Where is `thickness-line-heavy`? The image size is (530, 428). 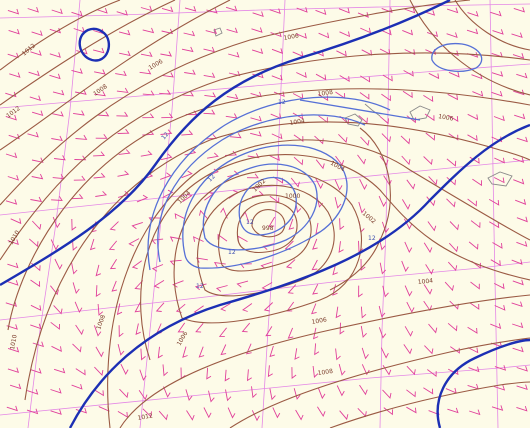
thickness-line-heavy is located at coordinates (94, 44).